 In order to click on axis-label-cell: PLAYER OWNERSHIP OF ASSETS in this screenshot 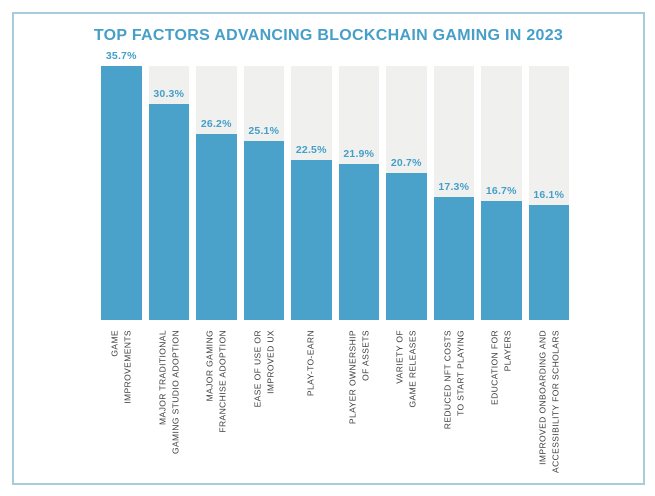, I will do `click(359, 402)`.